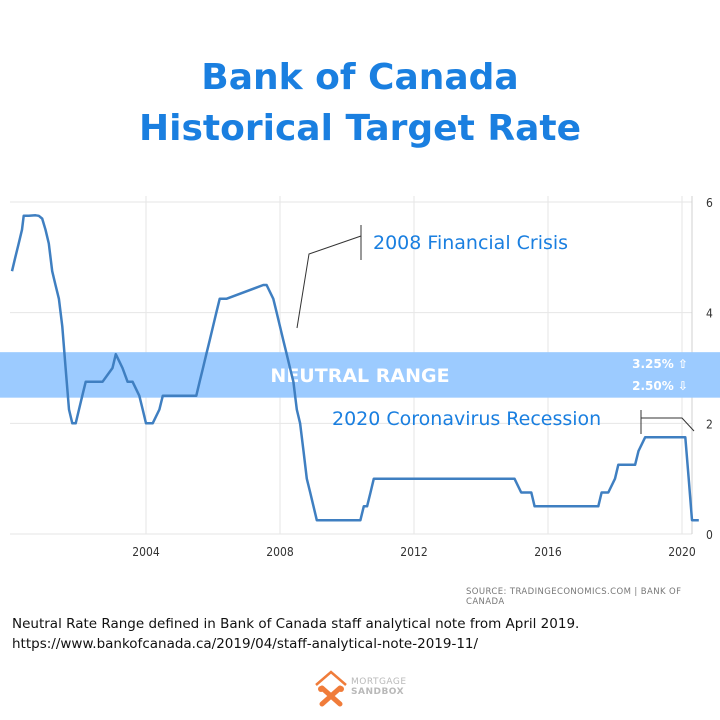 Image resolution: width=720 pixels, height=720 pixels. I want to click on crisis-callout-line, so click(329, 277).